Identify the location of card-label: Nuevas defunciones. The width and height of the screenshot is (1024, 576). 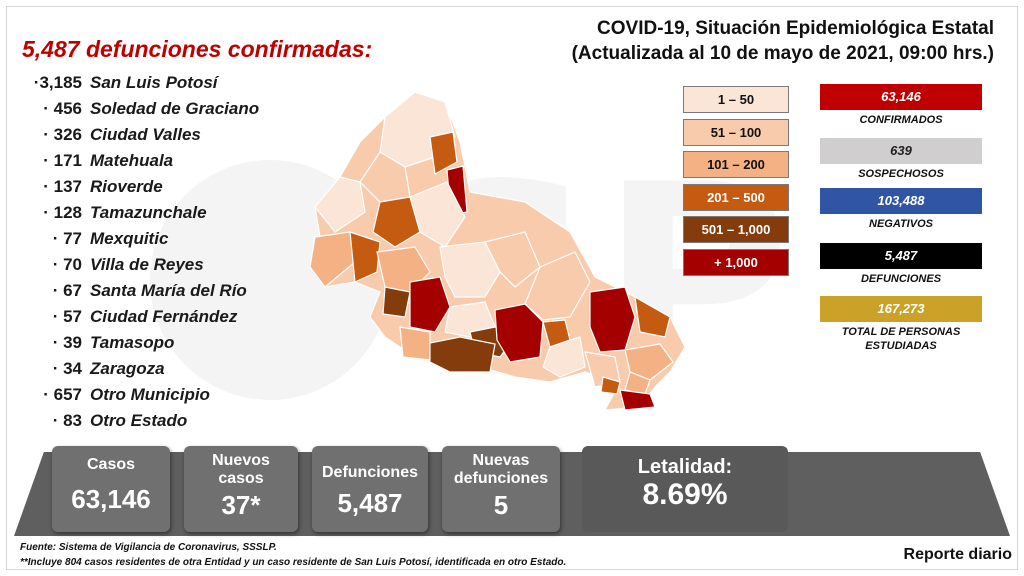
(501, 469).